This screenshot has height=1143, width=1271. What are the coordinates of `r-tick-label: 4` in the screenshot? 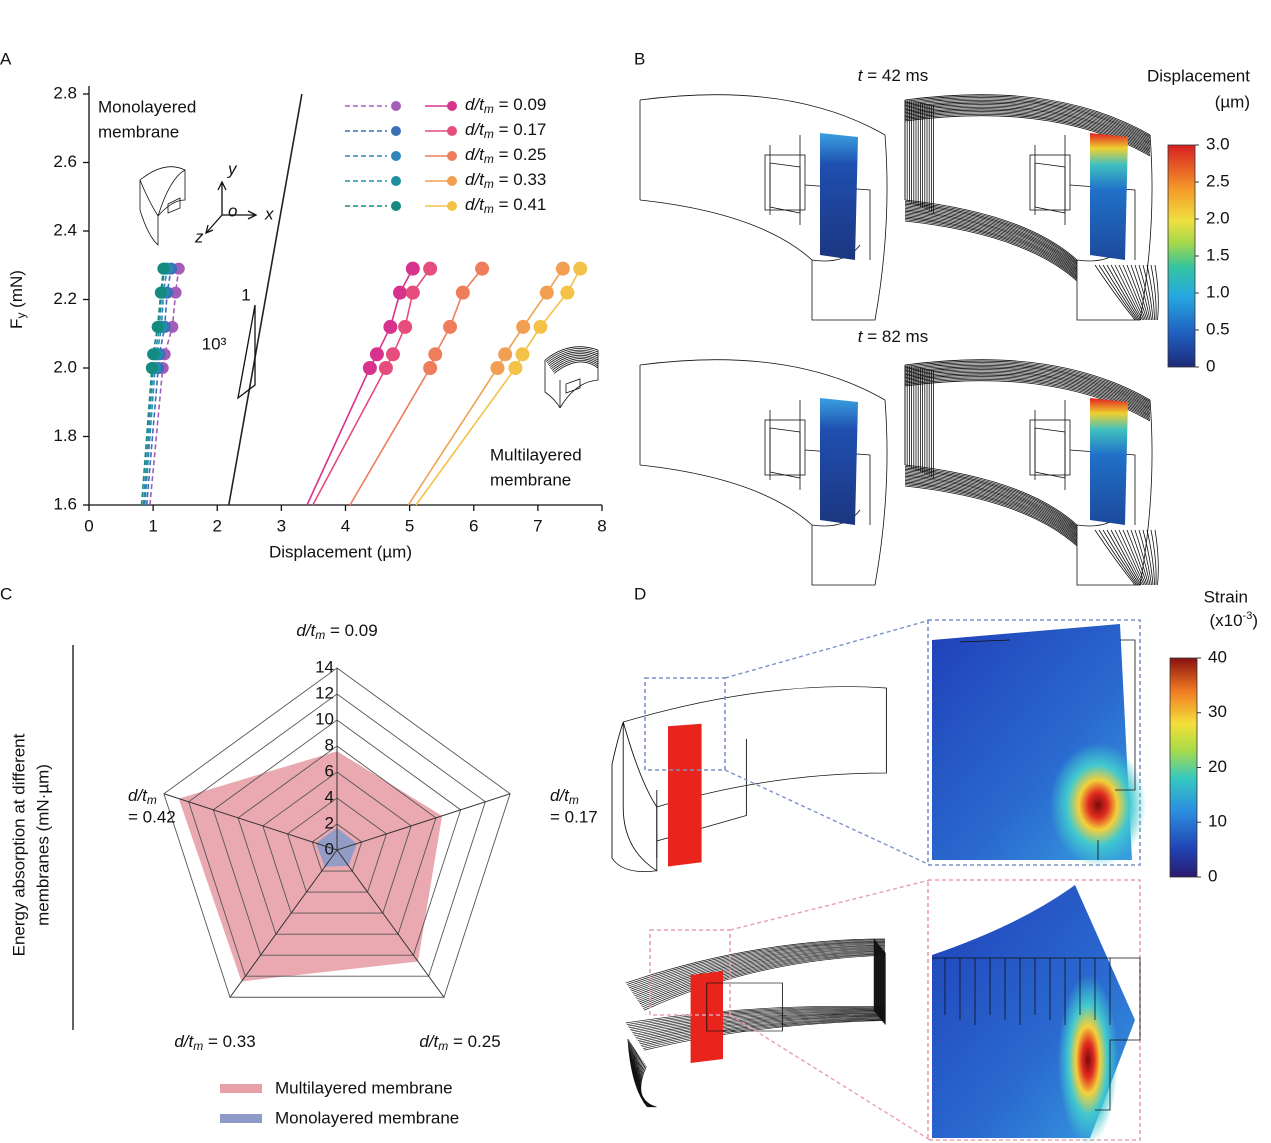 It's located at (329, 796).